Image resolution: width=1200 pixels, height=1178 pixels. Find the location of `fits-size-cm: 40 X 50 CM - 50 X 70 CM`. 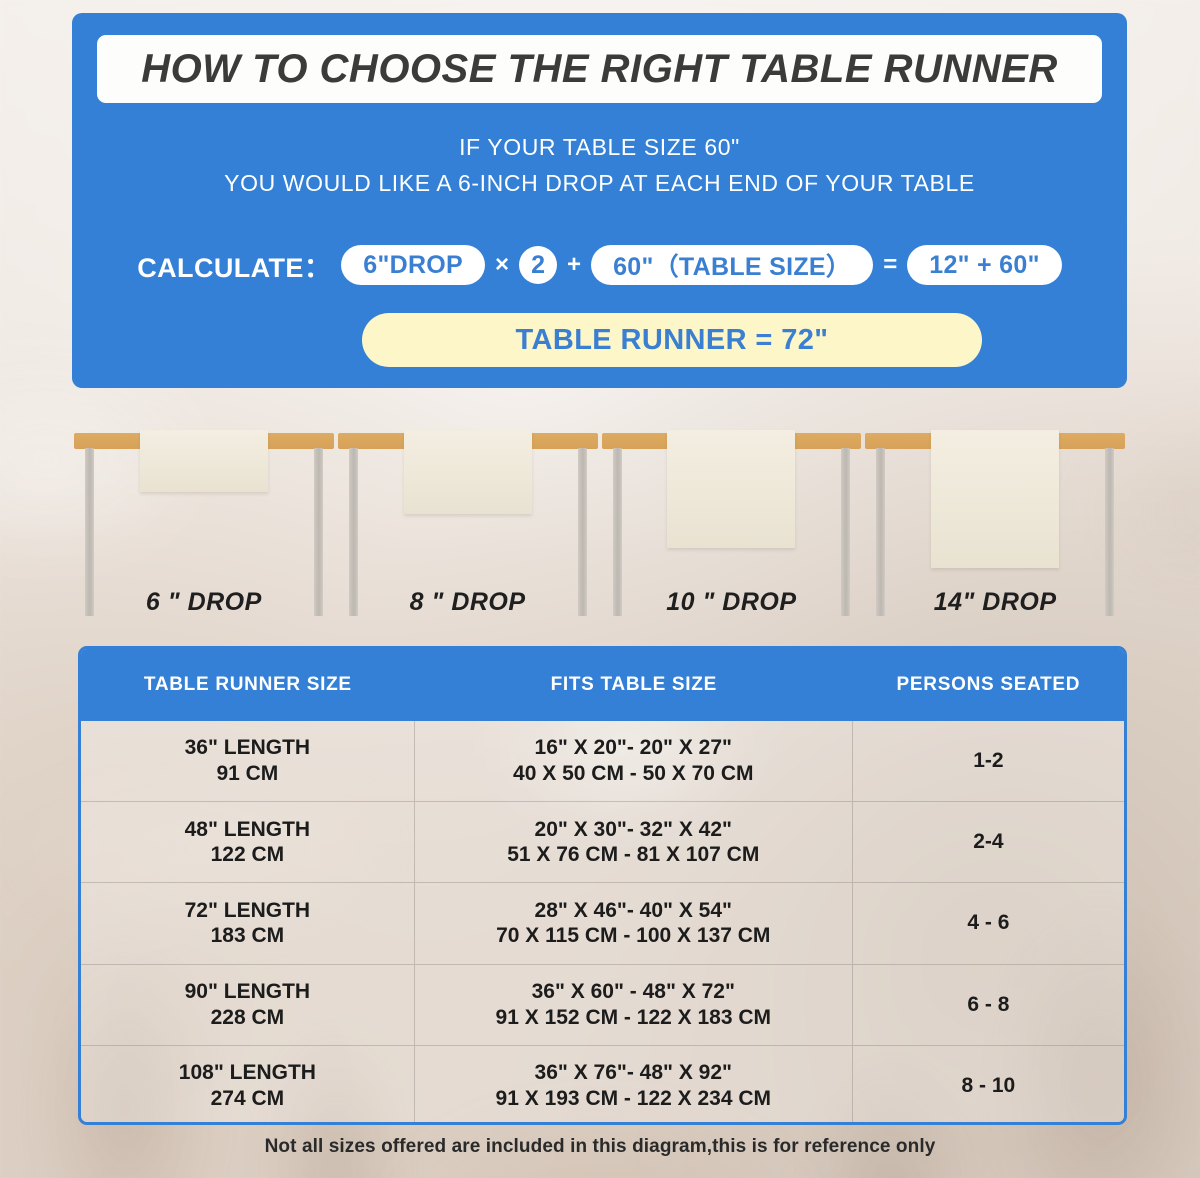

fits-size-cm: 40 X 50 CM - 50 X 70 CM is located at coordinates (633, 774).